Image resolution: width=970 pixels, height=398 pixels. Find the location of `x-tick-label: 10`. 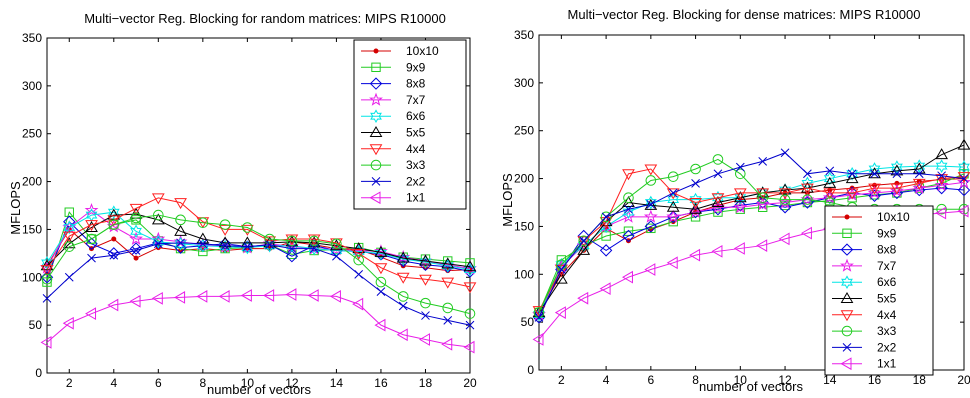

x-tick-label: 10 is located at coordinates (741, 380).